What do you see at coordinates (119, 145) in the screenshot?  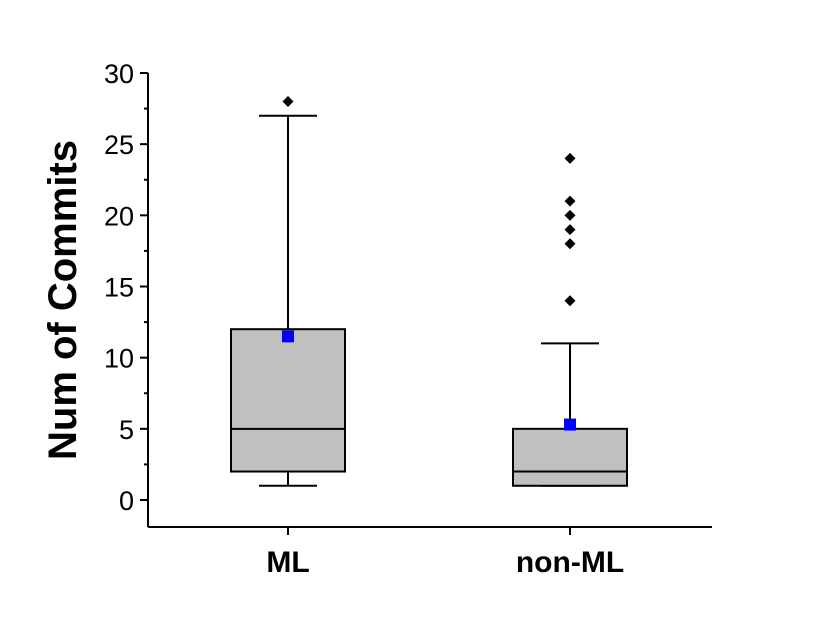 I see `y-tick-label: 25` at bounding box center [119, 145].